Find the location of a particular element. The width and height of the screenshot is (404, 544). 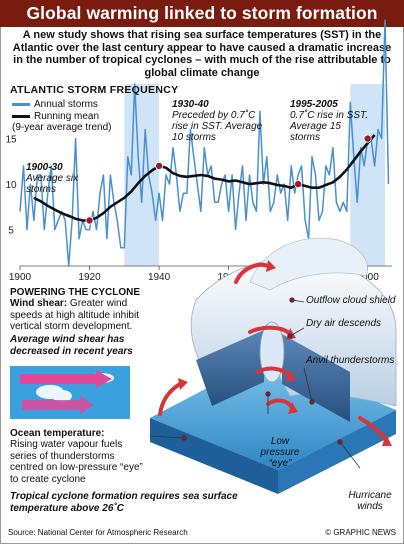

y-tick-label-5: 5 is located at coordinates (11, 231).